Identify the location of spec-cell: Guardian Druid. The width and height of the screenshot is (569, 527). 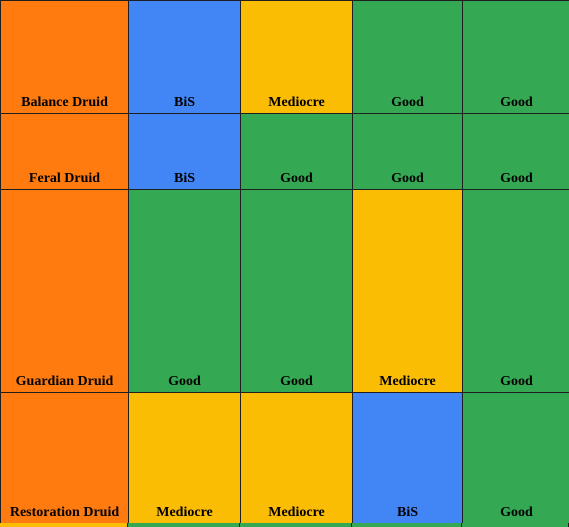
(64, 291).